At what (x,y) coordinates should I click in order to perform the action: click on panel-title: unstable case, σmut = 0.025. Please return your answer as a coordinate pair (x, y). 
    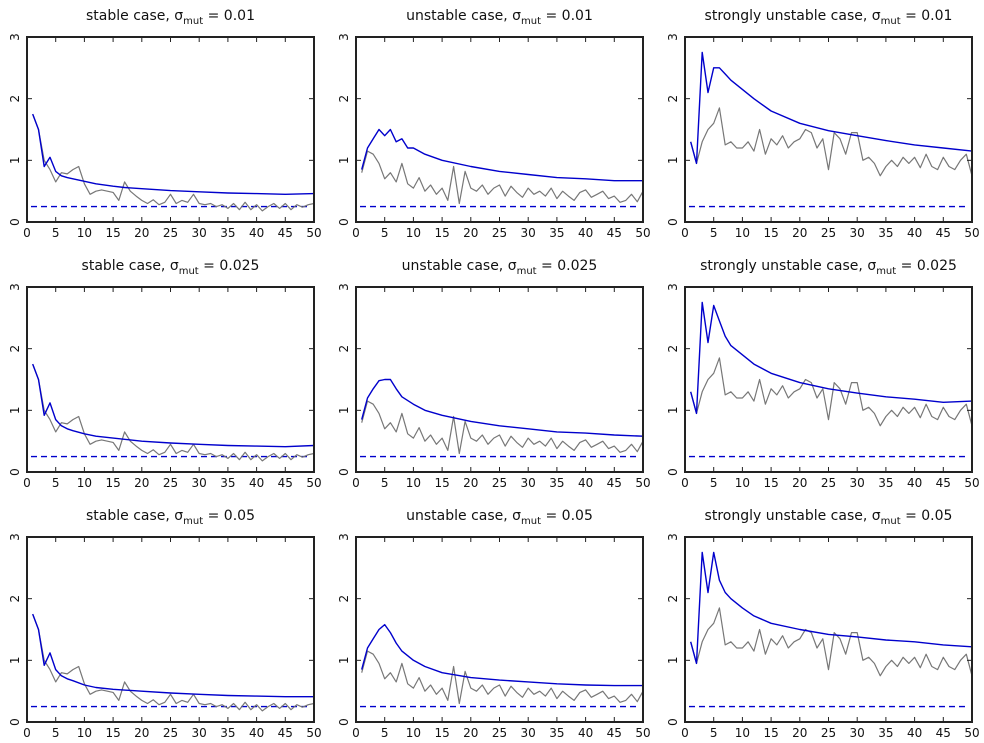
    Looking at the image, I should click on (500, 267).